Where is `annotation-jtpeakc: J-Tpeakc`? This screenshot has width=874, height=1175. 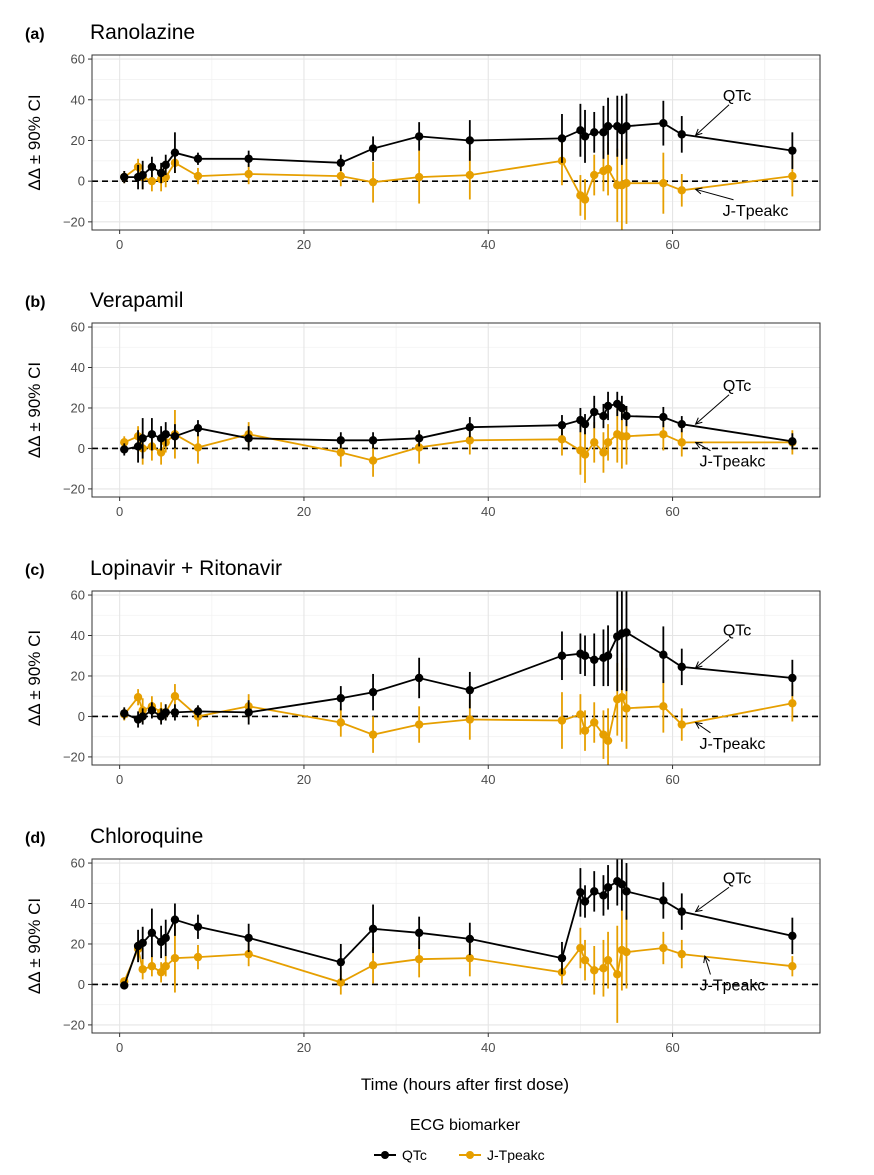 annotation-jtpeakc: J-Tpeakc is located at coordinates (733, 986).